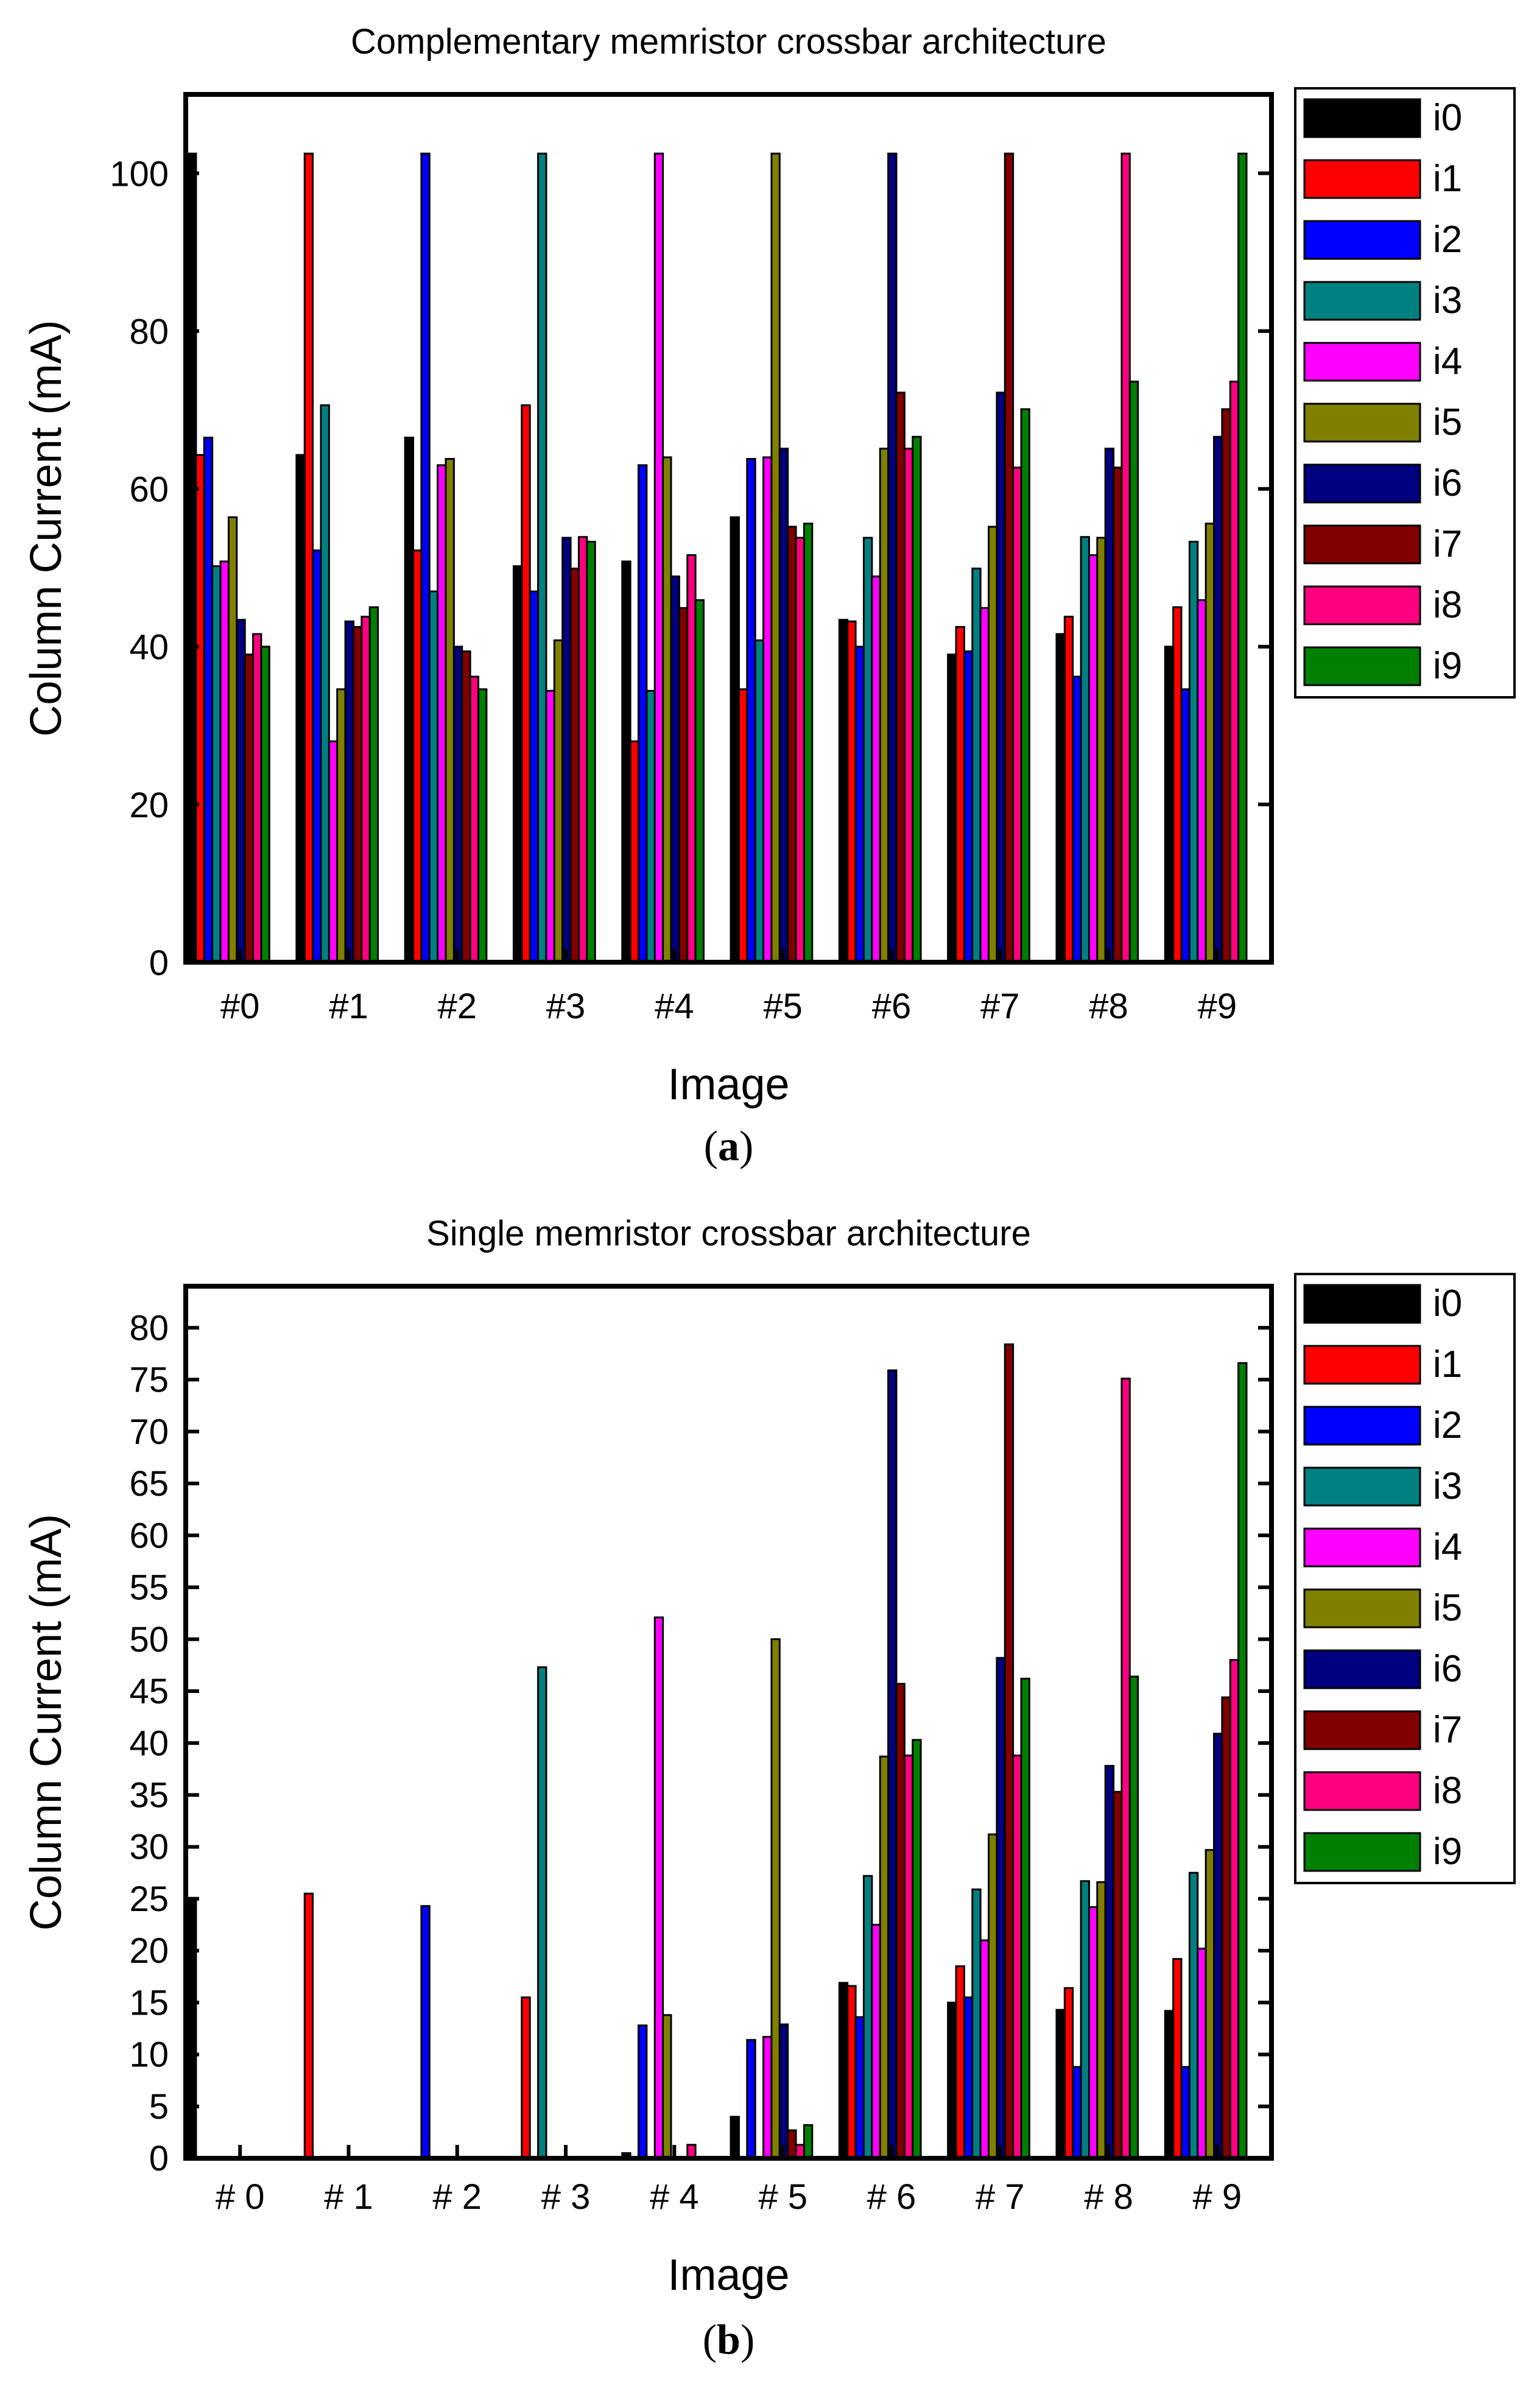 The image size is (1523, 2408). I want to click on x-tick-label: # 8, so click(1108, 2197).